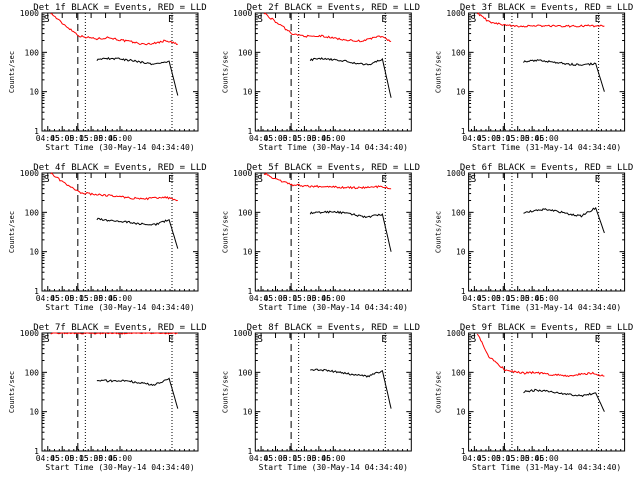  Describe the element at coordinates (119, 168) in the screenshot. I see `panel-title: Det 4f BLACK = Events, RED = LLD` at that location.